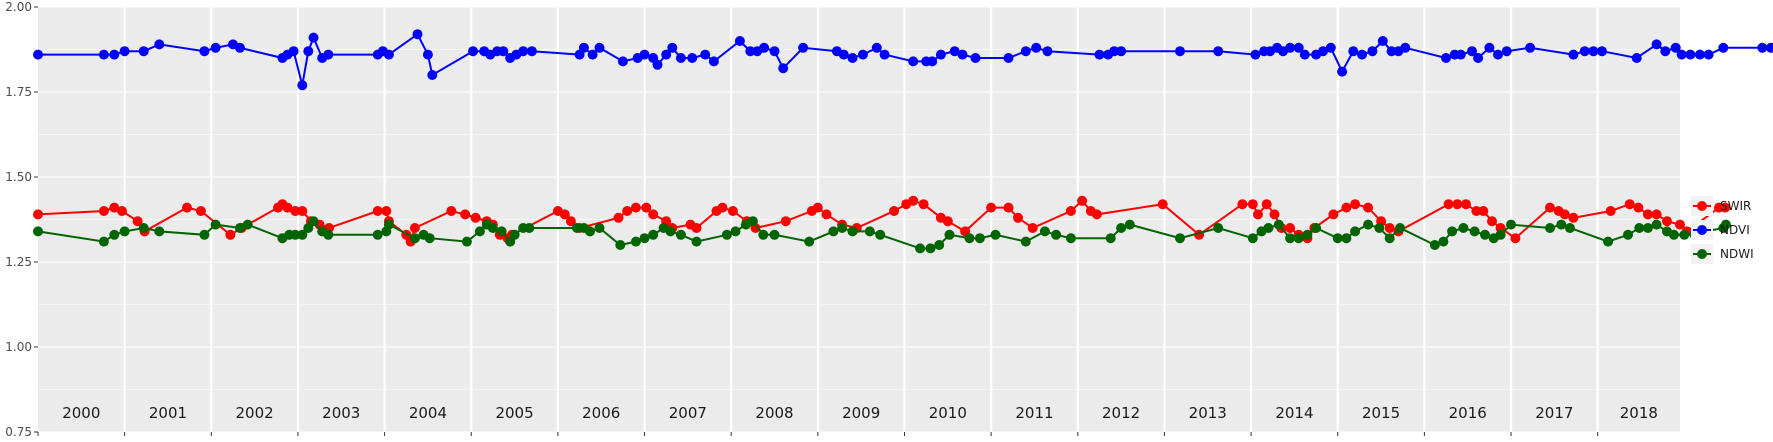 The height and width of the screenshot is (442, 1773). I want to click on year-label: 2013, so click(1208, 413).